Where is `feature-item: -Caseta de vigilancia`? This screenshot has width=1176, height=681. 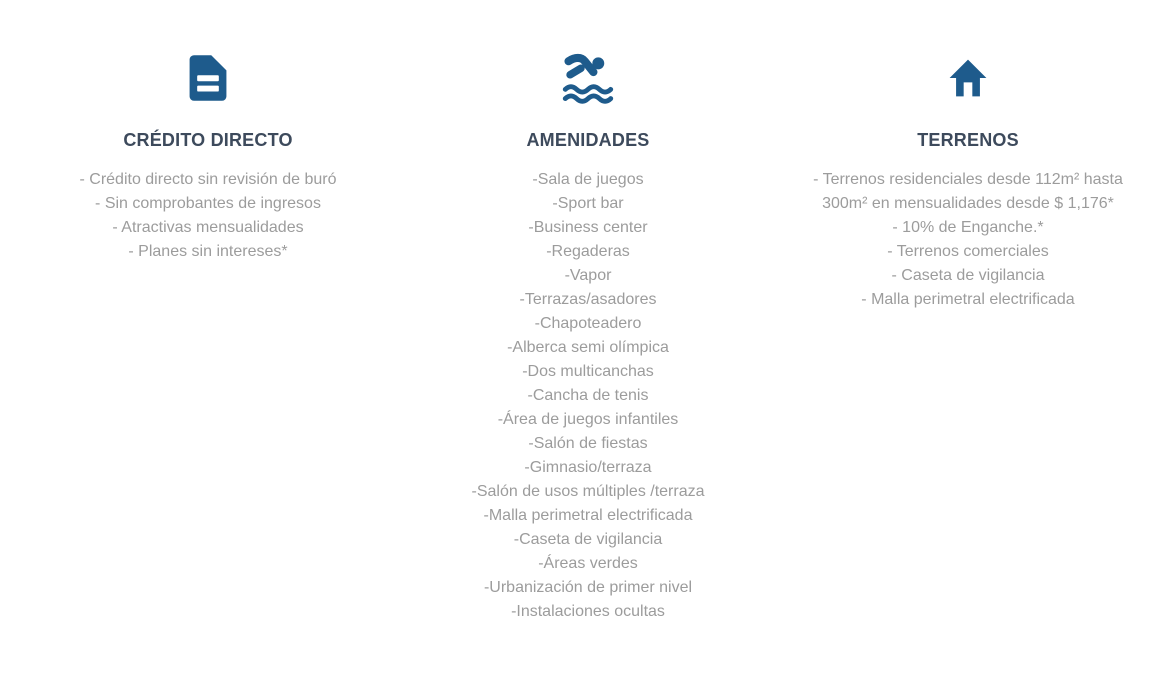 feature-item: -Caseta de vigilancia is located at coordinates (588, 539).